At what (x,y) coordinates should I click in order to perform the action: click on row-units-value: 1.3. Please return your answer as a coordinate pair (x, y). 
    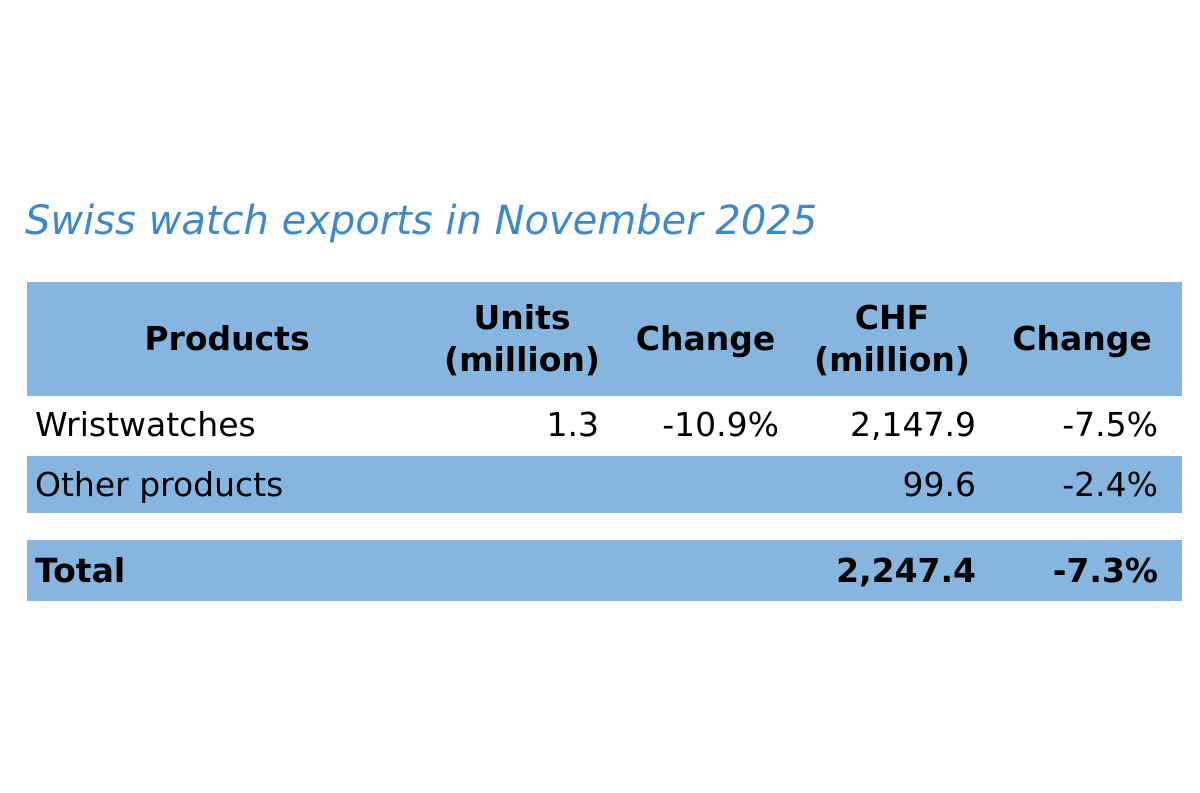
    Looking at the image, I should click on (572, 424).